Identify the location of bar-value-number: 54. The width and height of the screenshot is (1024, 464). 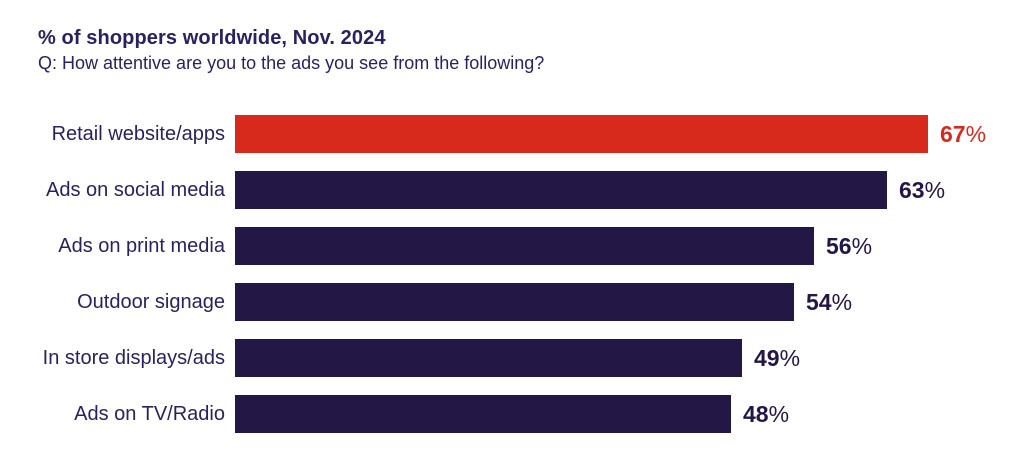
(819, 301).